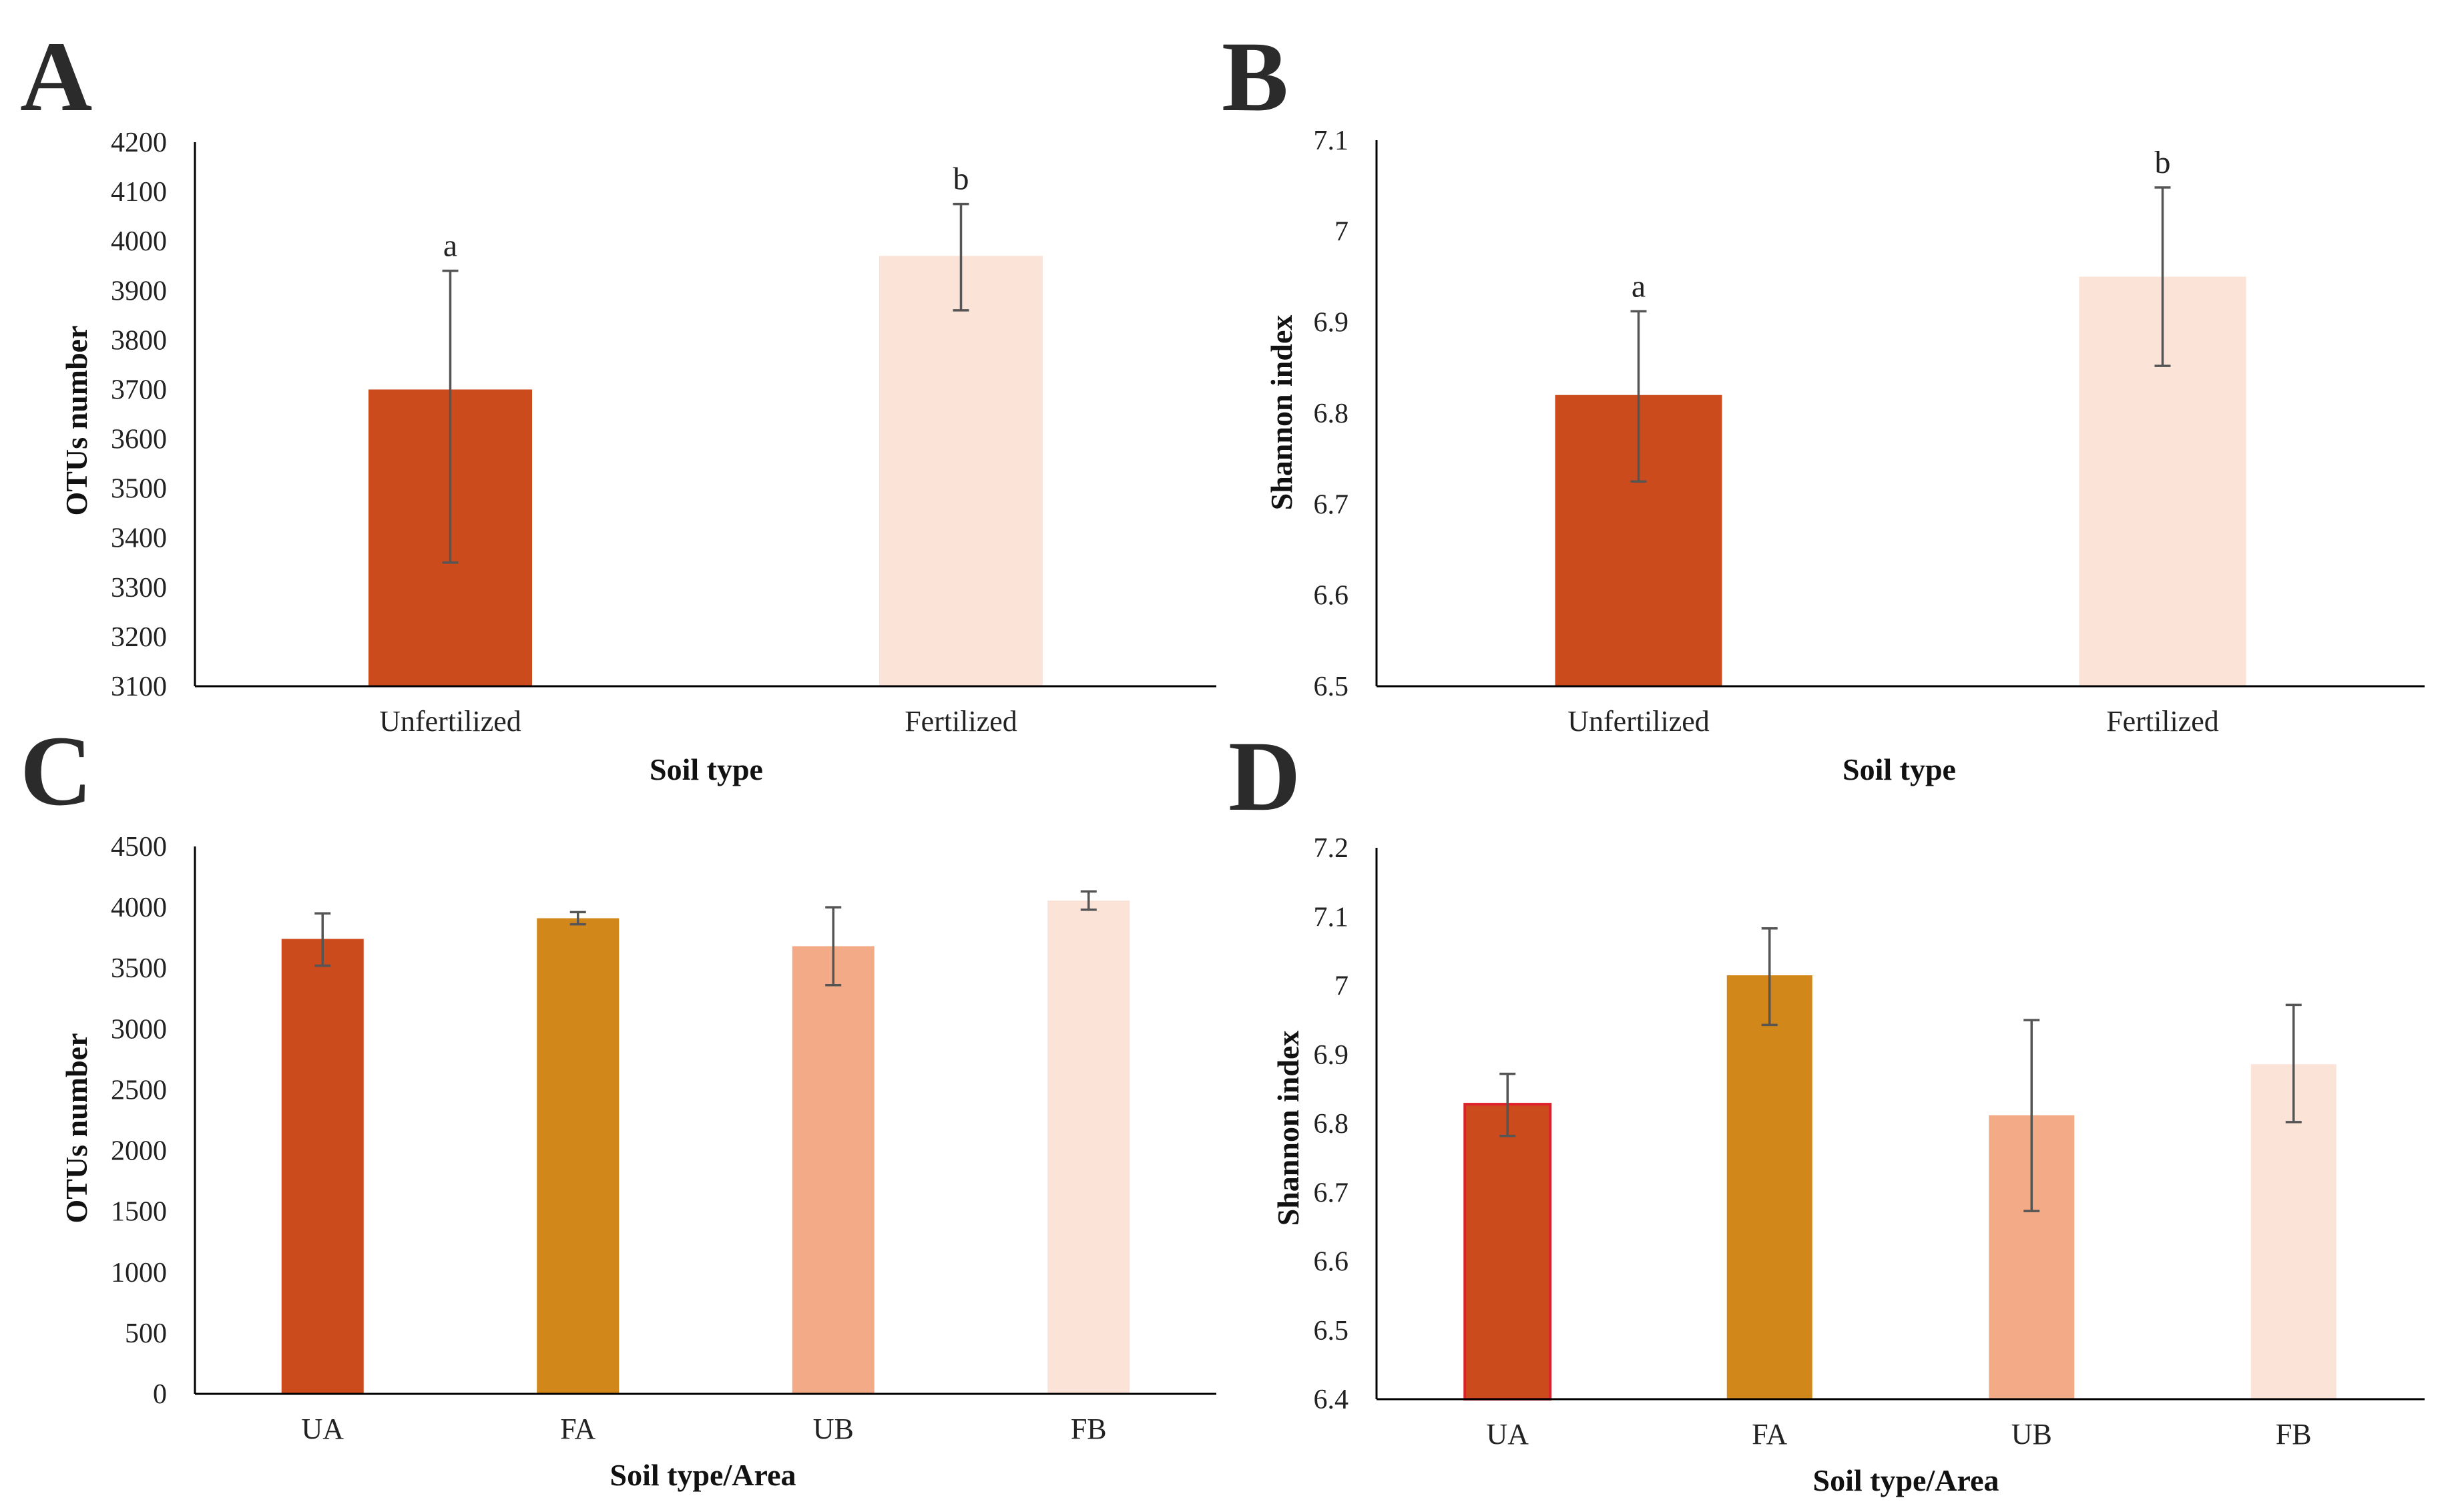 This screenshot has width=2462, height=1512. Describe the element at coordinates (76, 1128) in the screenshot. I see `panel-c-ylabel: OTUs number` at that location.